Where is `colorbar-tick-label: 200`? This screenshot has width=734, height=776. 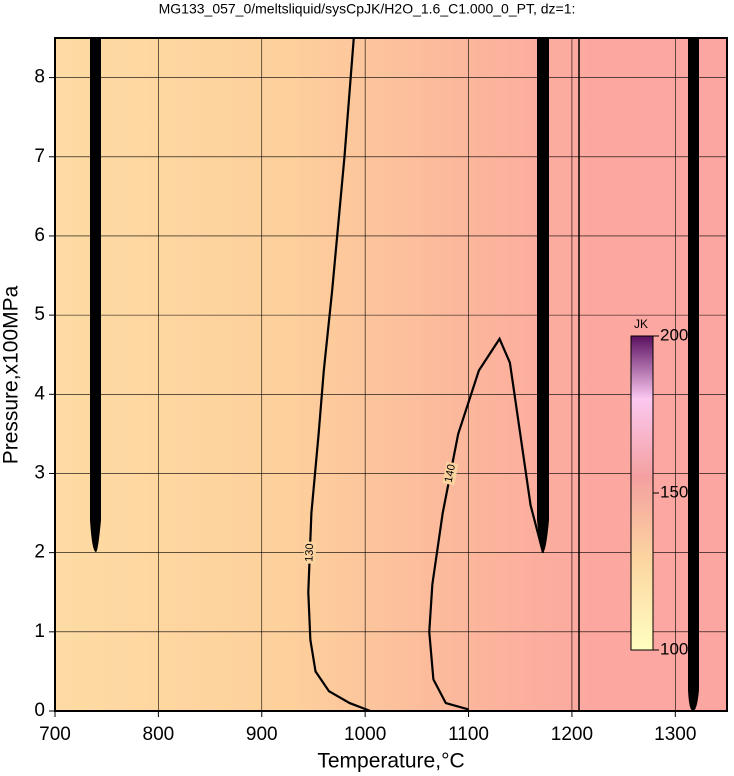
colorbar-tick-label: 200 is located at coordinates (674, 334).